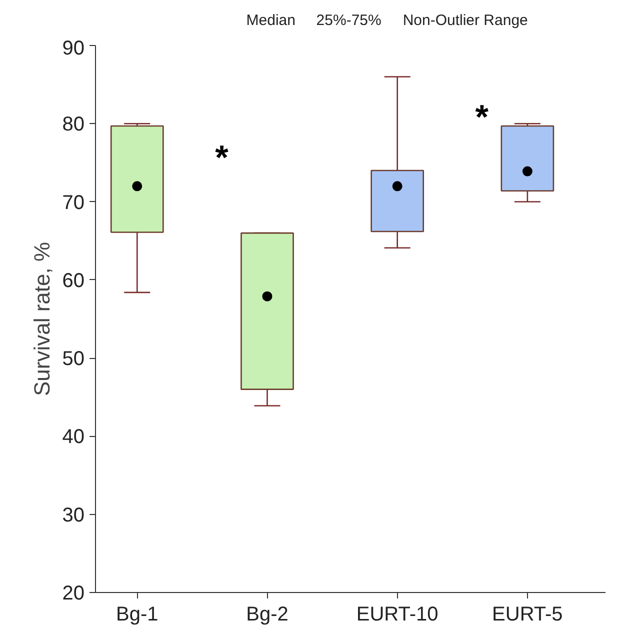  I want to click on text: Non-Outlier Range, so click(465, 20).